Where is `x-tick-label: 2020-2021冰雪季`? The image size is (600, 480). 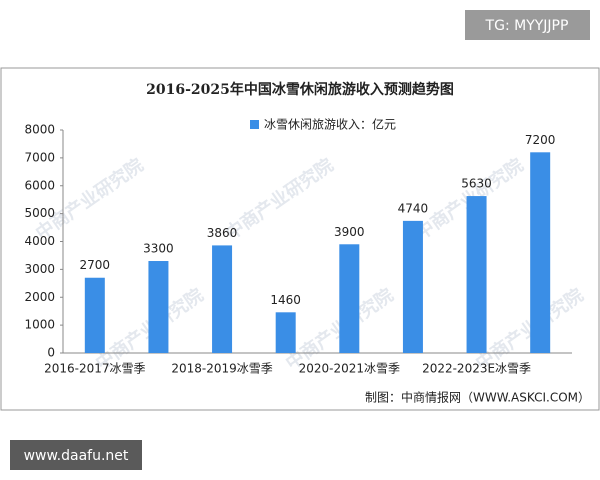
x-tick-label: 2020-2021冰雪季 is located at coordinates (349, 369).